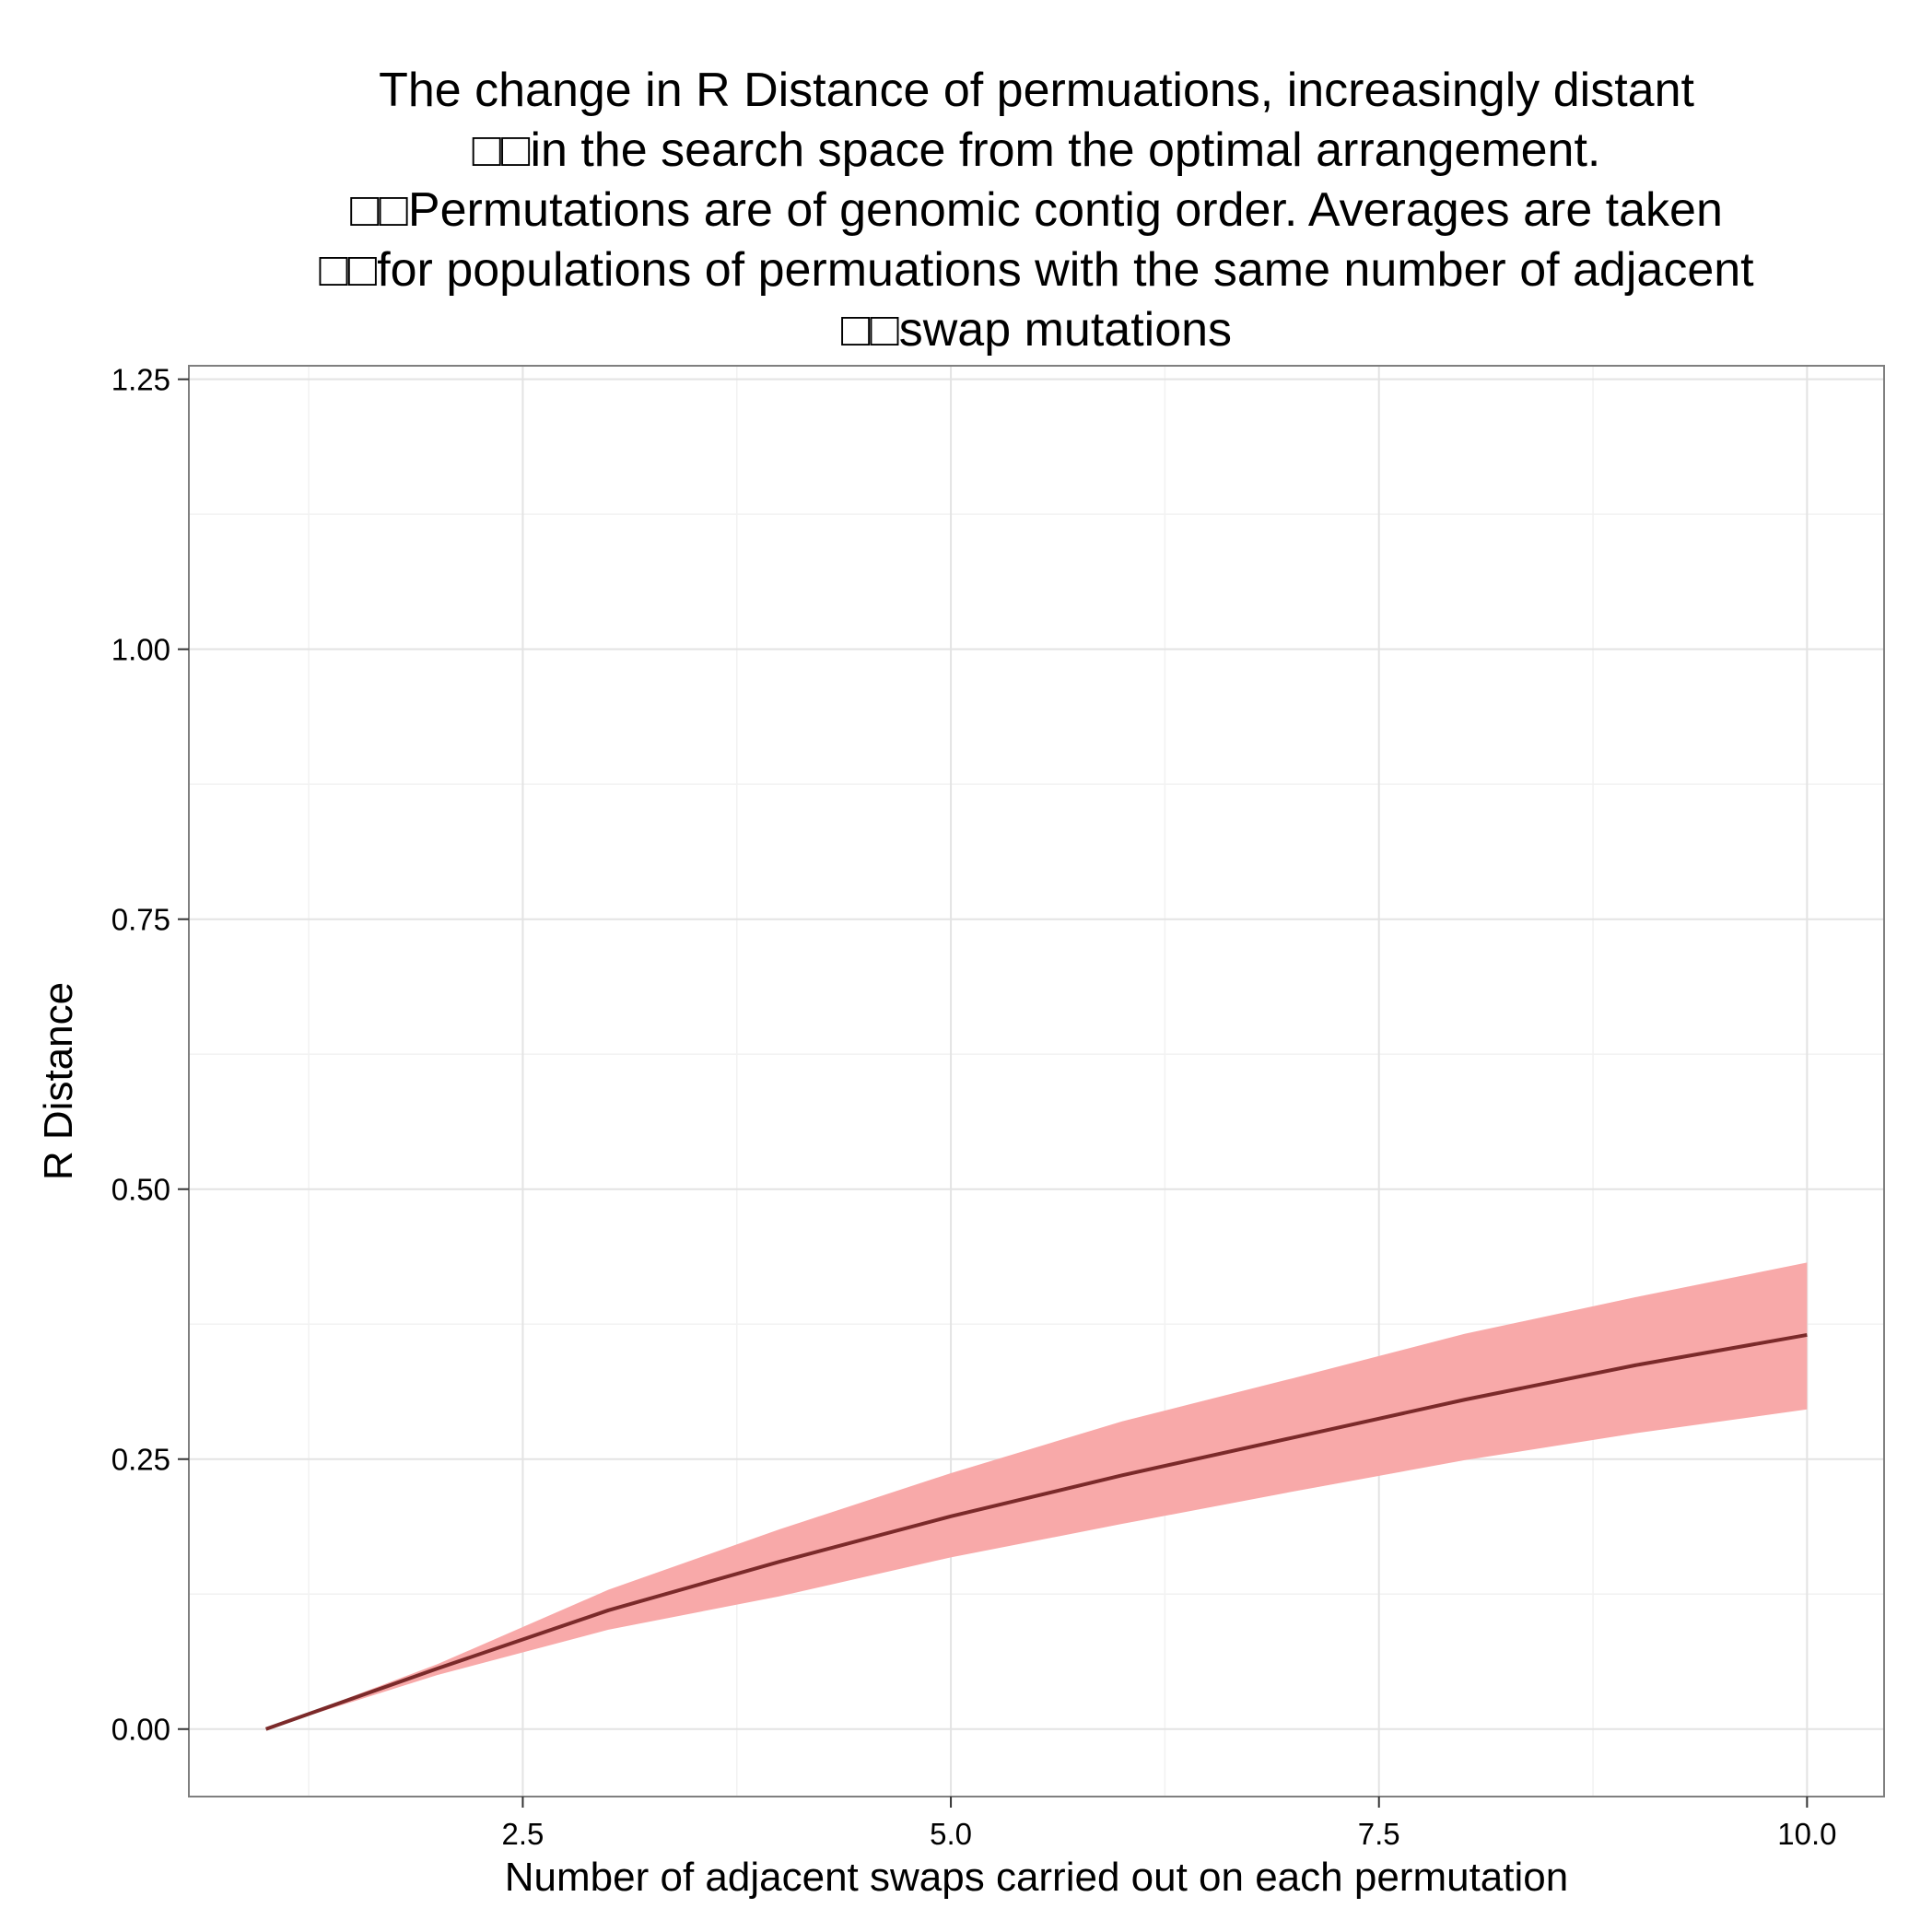 This screenshot has height=1932, width=1932. I want to click on y-tick-label: 0.00, so click(140, 1730).